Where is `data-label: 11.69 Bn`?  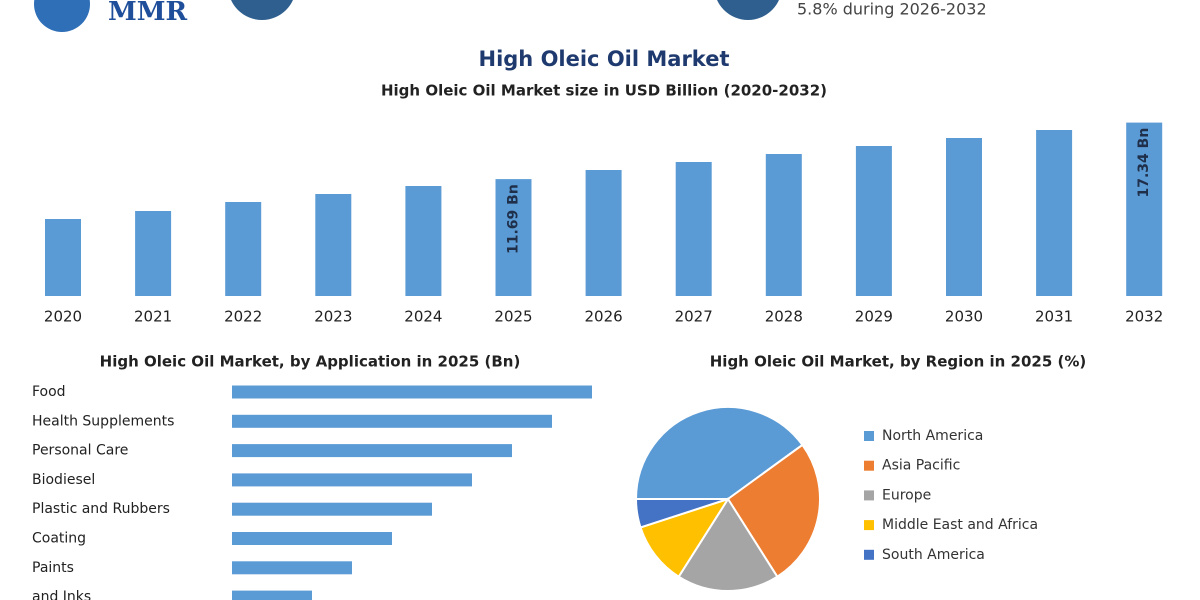 data-label: 11.69 Bn is located at coordinates (514, 219).